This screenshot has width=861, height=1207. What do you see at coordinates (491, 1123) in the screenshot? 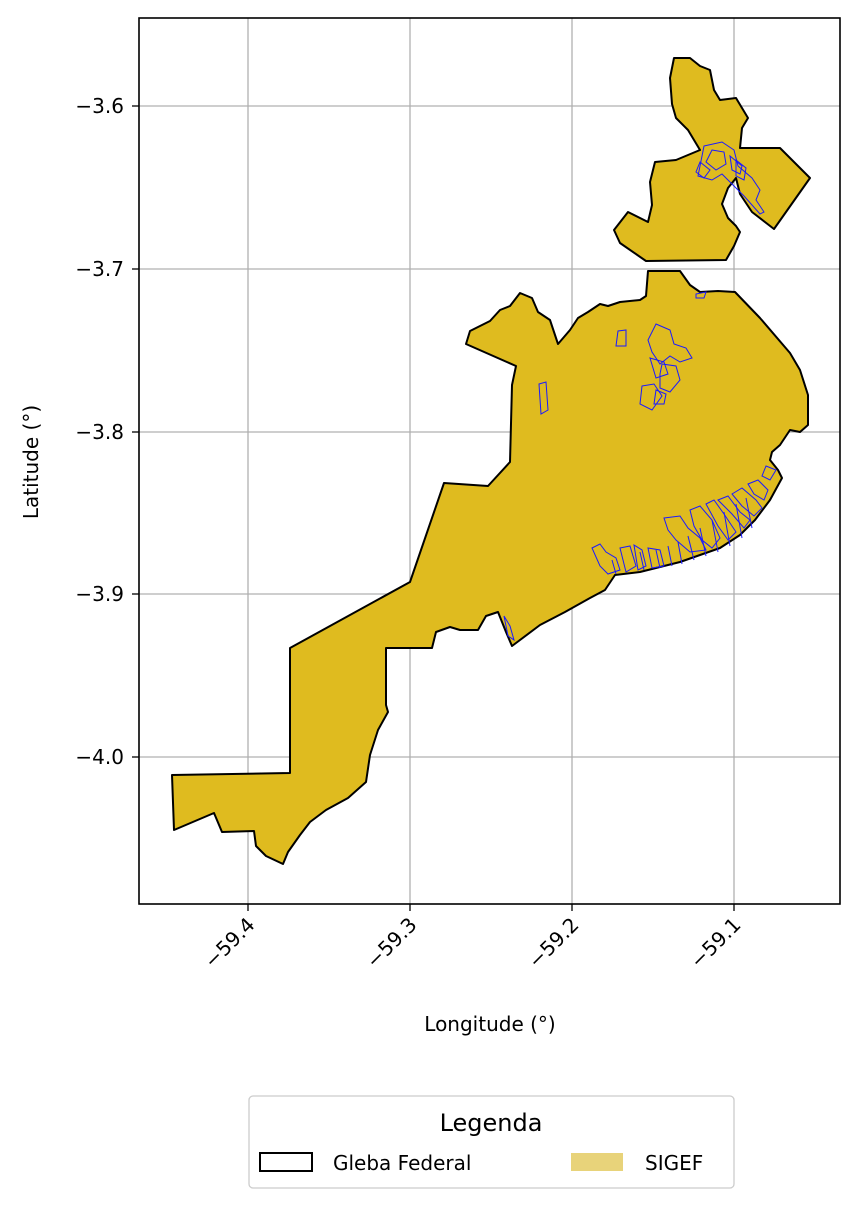
I see `legend-title: Legenda` at bounding box center [491, 1123].